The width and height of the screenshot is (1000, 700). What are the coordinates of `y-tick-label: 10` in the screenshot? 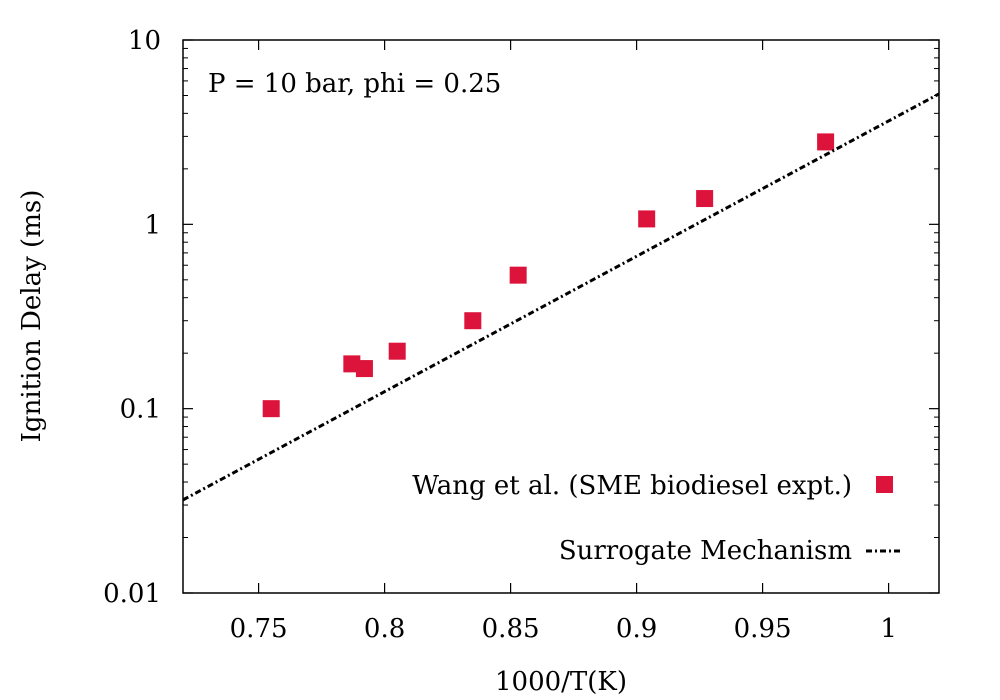 It's located at (144, 41).